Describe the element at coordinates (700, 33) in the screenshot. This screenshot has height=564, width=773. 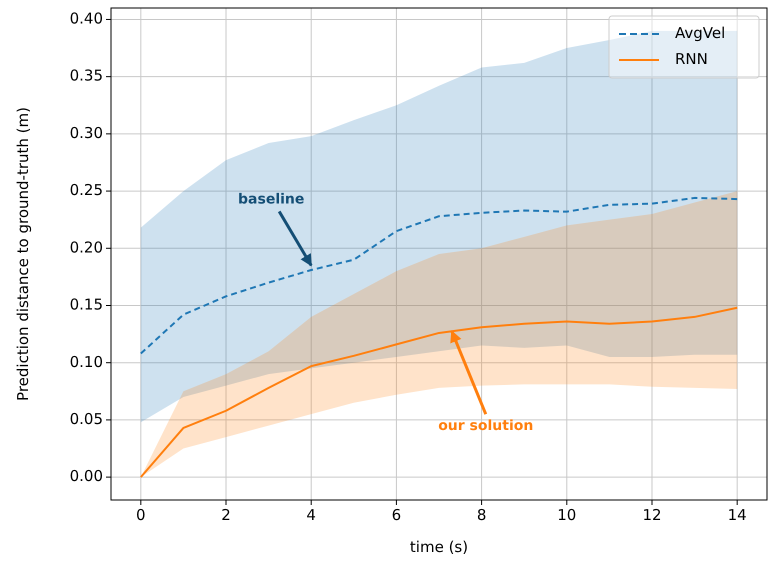
I see `legend-label: AvgVel` at that location.